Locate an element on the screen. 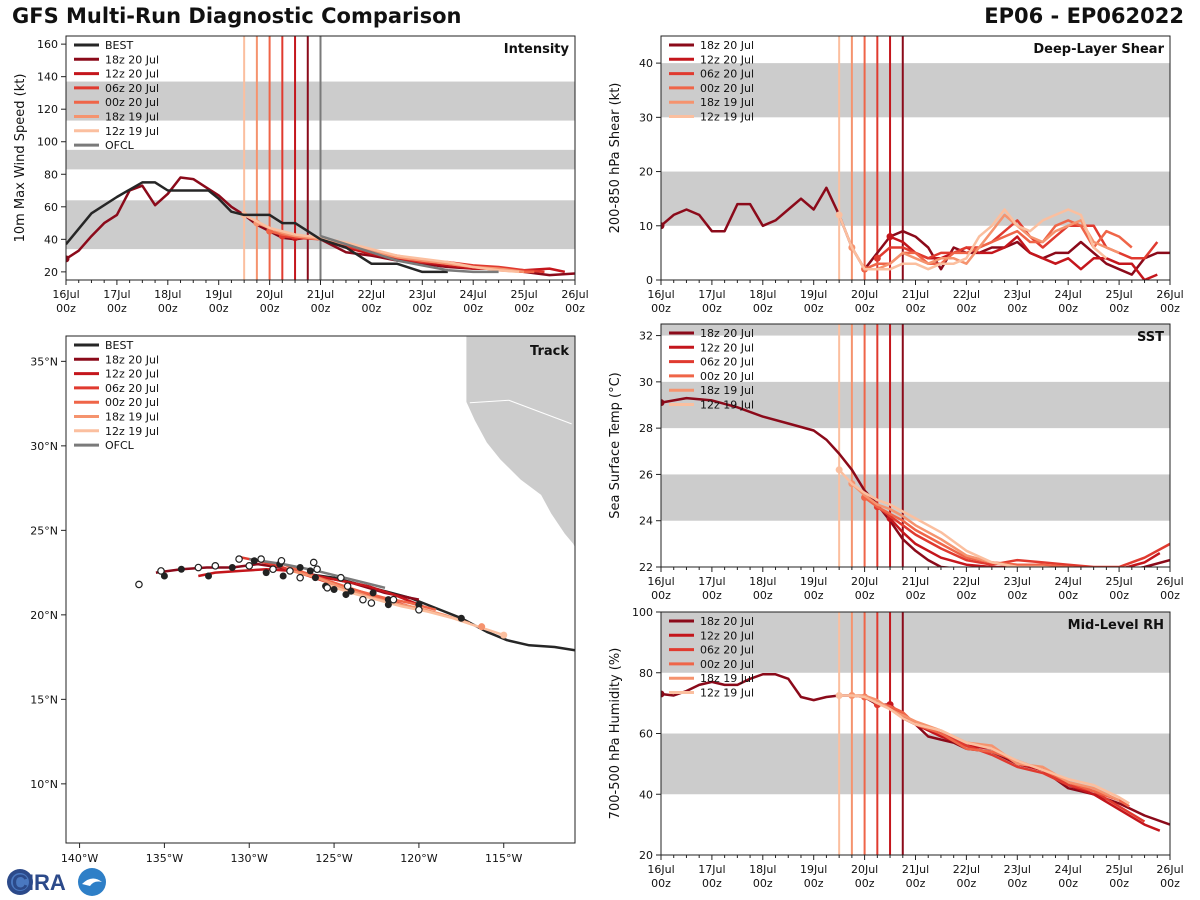 The width and height of the screenshot is (1200, 900). panel-title: Intensity is located at coordinates (537, 49).